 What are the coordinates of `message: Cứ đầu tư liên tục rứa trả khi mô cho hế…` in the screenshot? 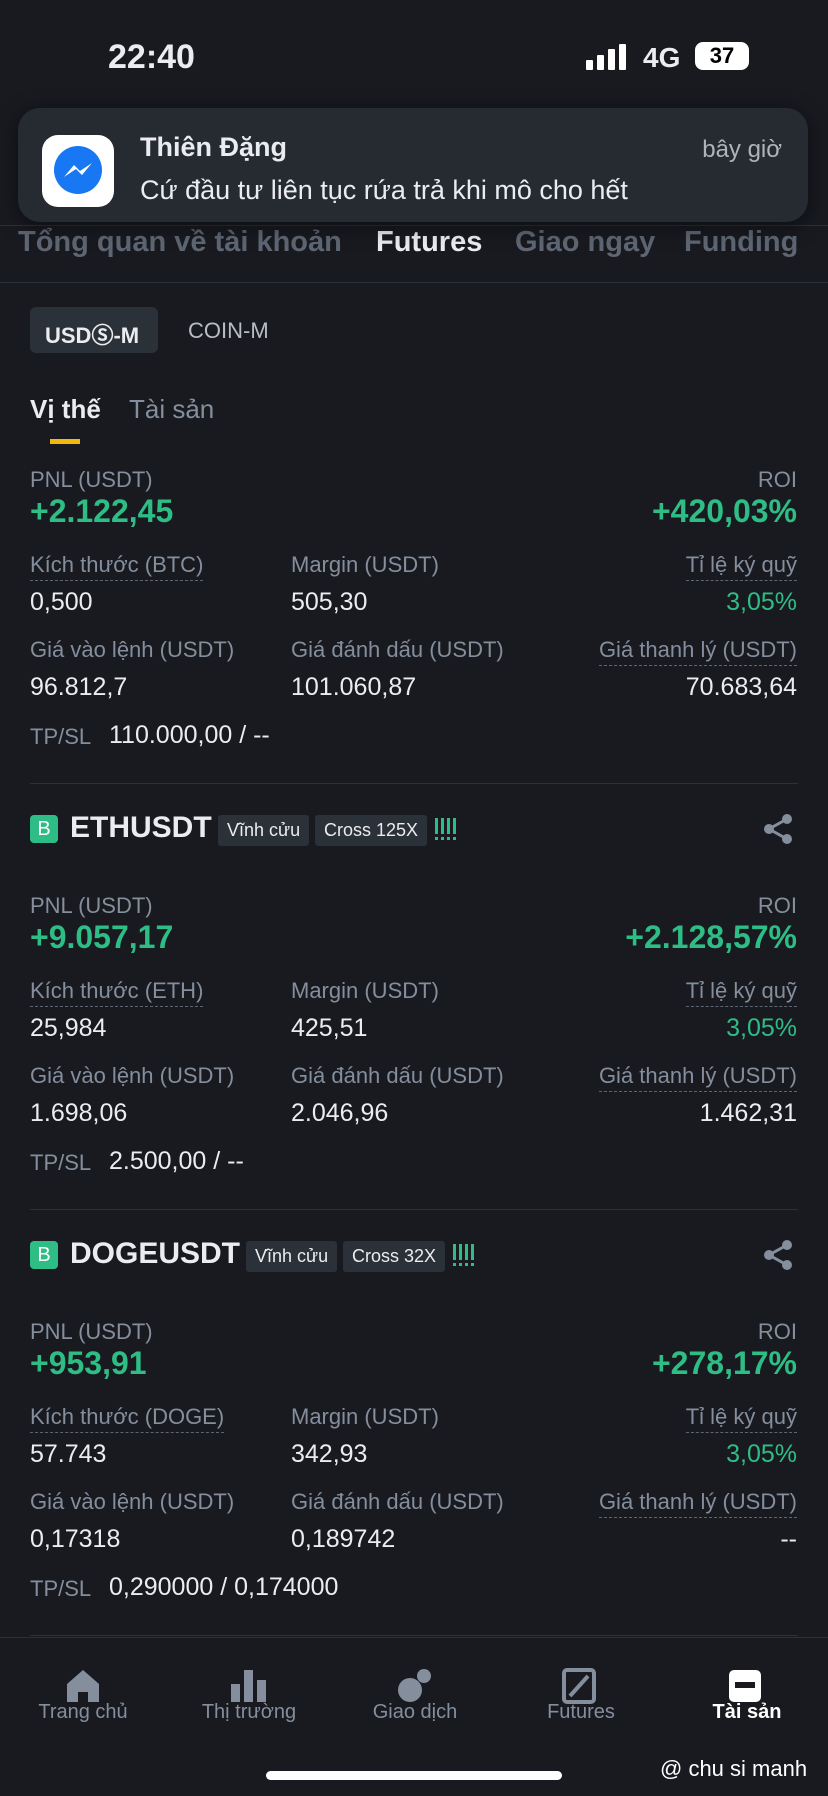 It's located at (384, 190).